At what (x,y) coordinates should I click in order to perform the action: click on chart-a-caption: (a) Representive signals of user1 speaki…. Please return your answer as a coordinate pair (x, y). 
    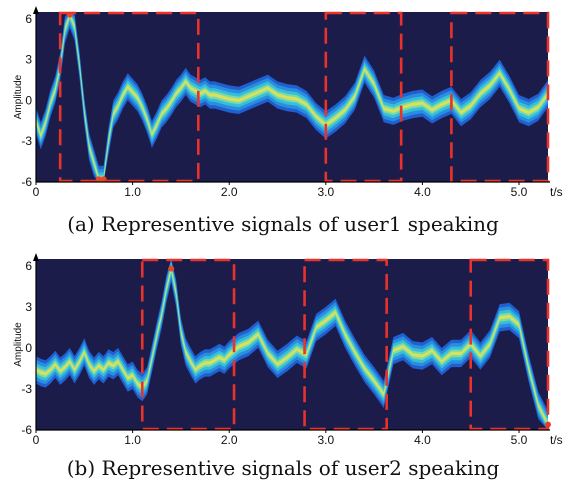
    Looking at the image, I should click on (283, 224).